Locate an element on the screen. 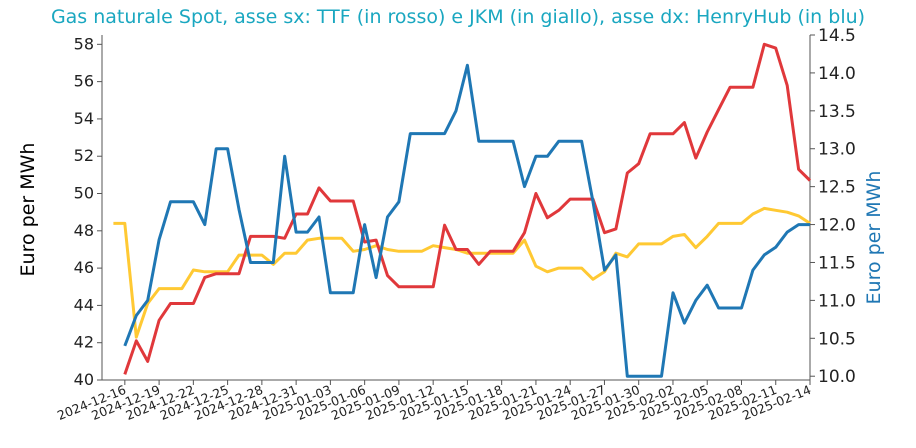 This screenshot has width=916, height=448. left-tick-label: 52 is located at coordinates (84, 155).